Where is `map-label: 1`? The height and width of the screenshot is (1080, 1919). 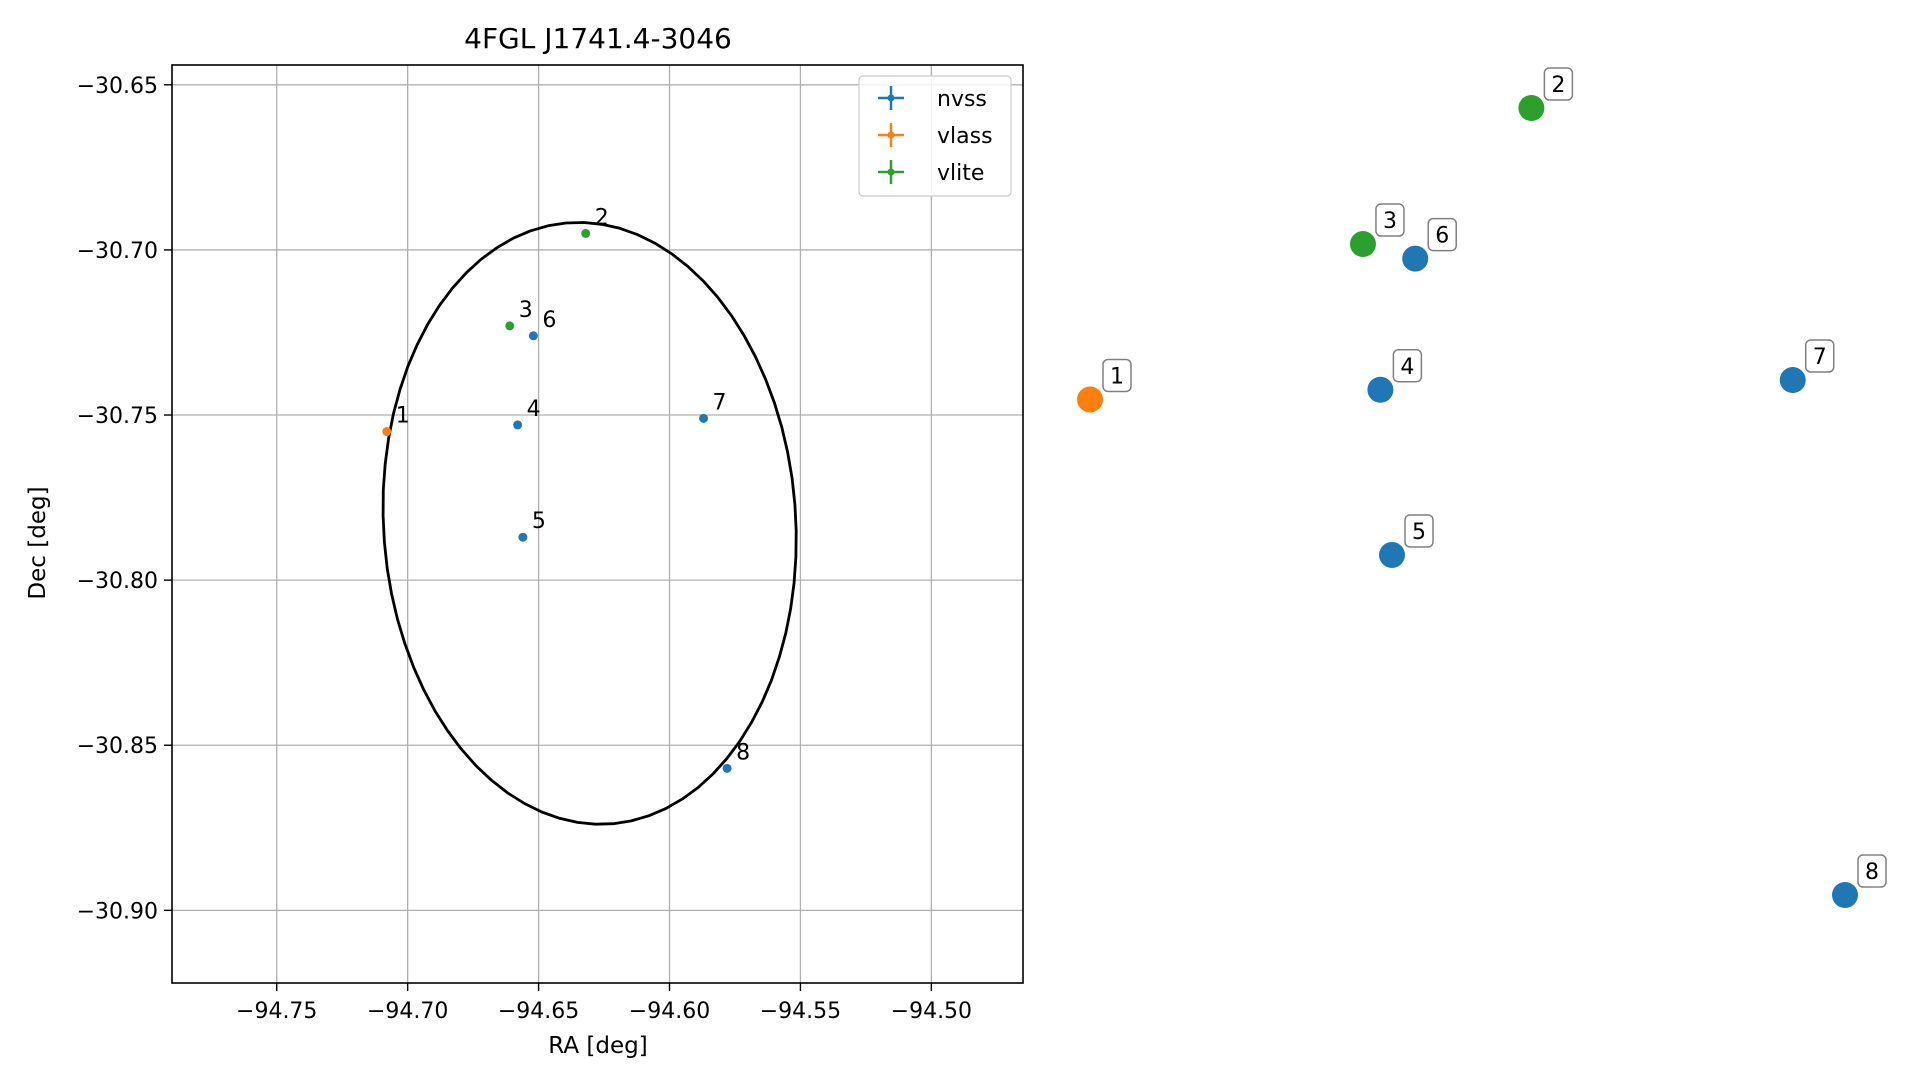 map-label: 1 is located at coordinates (1117, 376).